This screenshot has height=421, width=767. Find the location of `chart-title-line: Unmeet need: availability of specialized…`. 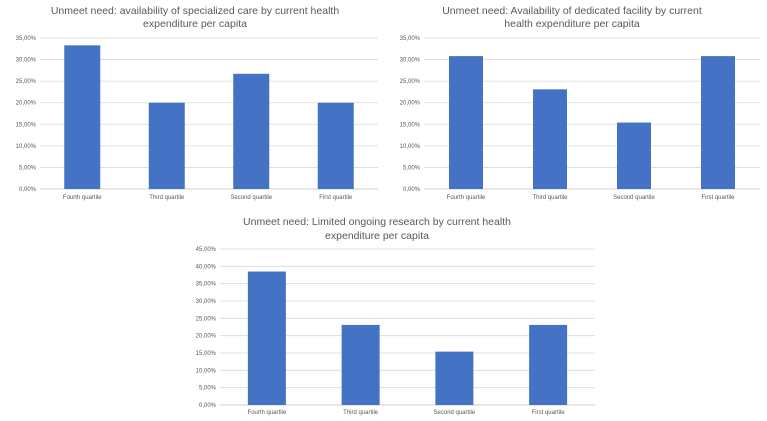

chart-title-line: Unmeet need: availability of specialized… is located at coordinates (195, 11).